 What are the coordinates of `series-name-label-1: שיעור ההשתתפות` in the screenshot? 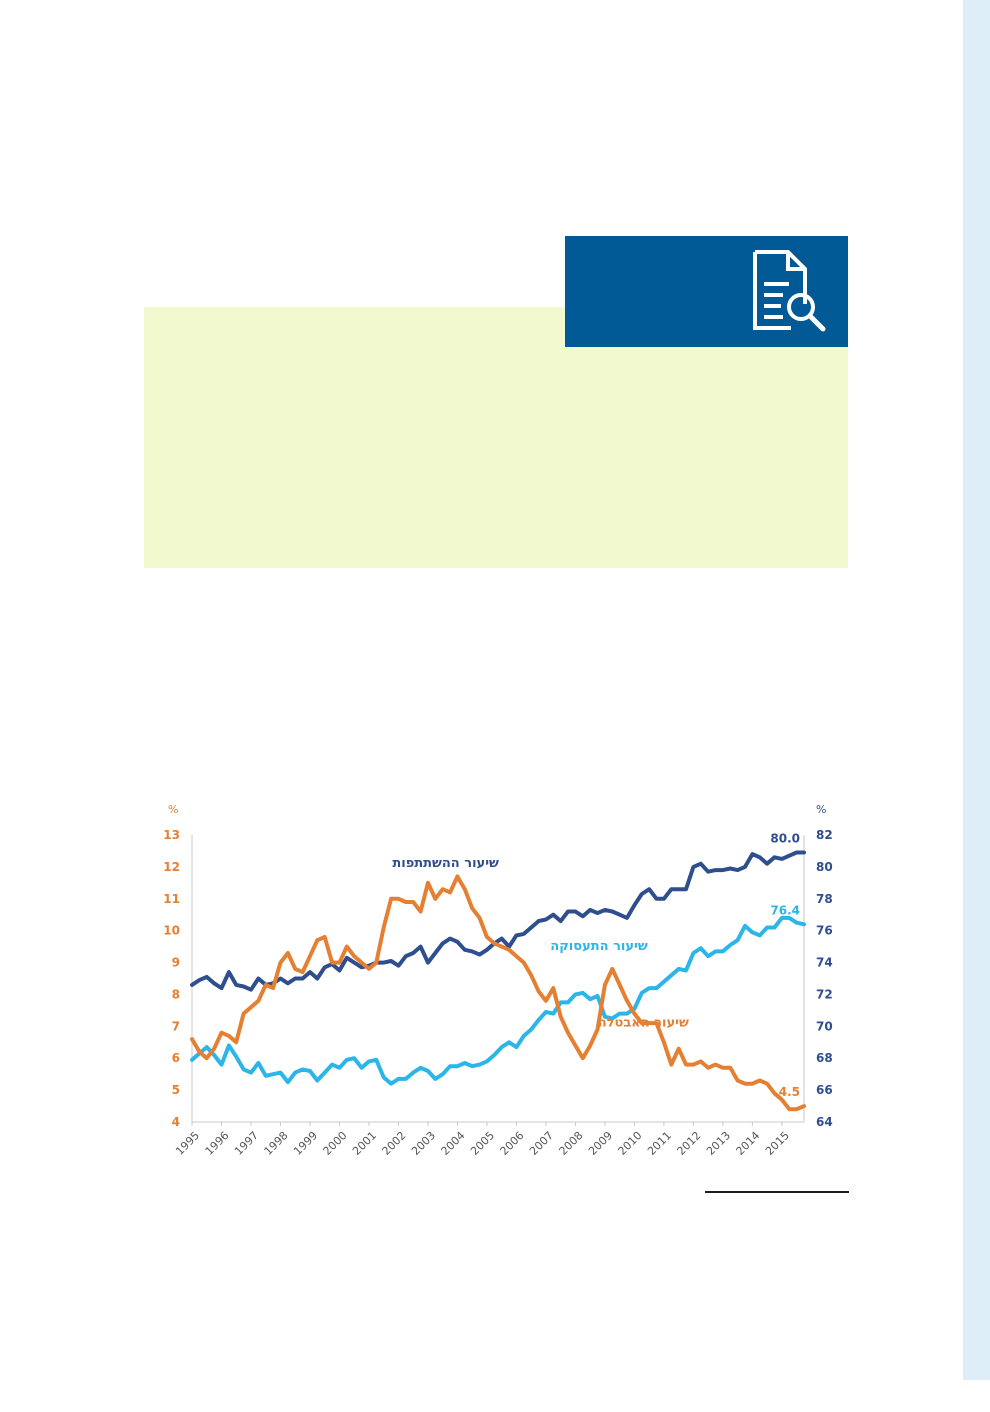 It's located at (445, 863).